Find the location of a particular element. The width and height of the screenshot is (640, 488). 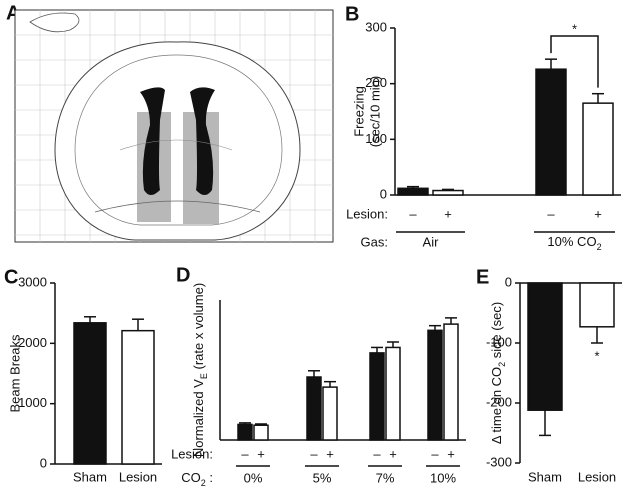

y-tick-label: -200 is located at coordinates (499, 401).